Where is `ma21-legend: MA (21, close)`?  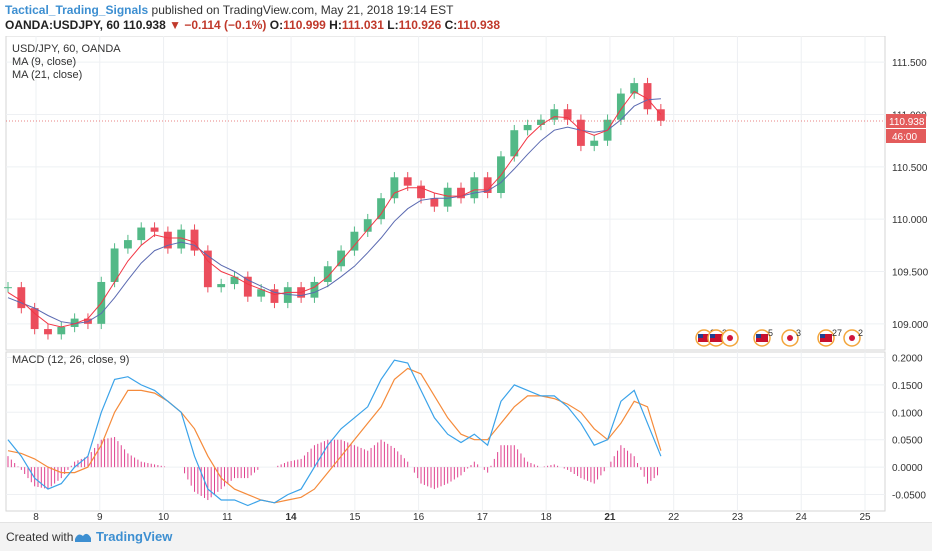 ma21-legend: MA (21, close) is located at coordinates (47, 75).